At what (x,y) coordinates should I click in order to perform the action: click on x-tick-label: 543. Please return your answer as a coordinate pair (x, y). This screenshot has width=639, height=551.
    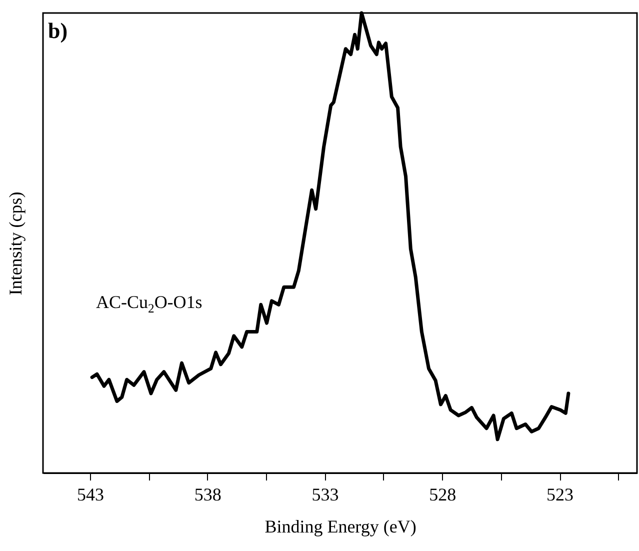
    Looking at the image, I should click on (90, 494).